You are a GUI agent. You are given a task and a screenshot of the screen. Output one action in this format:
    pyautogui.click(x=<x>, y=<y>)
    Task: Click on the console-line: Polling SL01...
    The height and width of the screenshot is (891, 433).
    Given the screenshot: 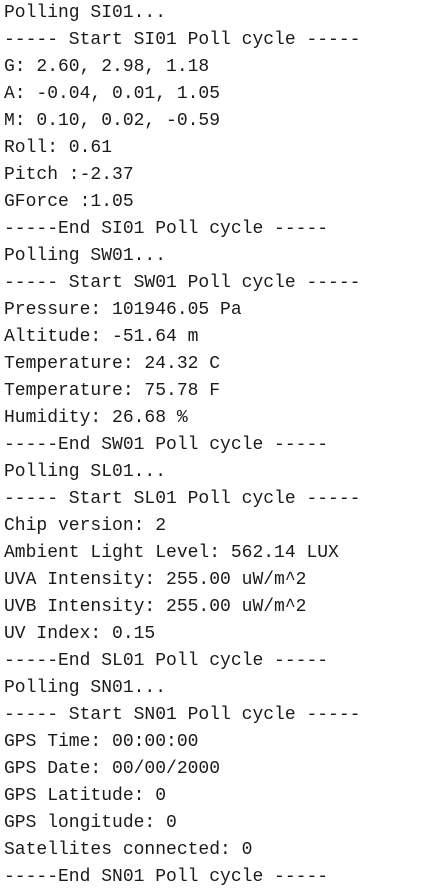 What is the action you would take?
    pyautogui.click(x=85, y=472)
    